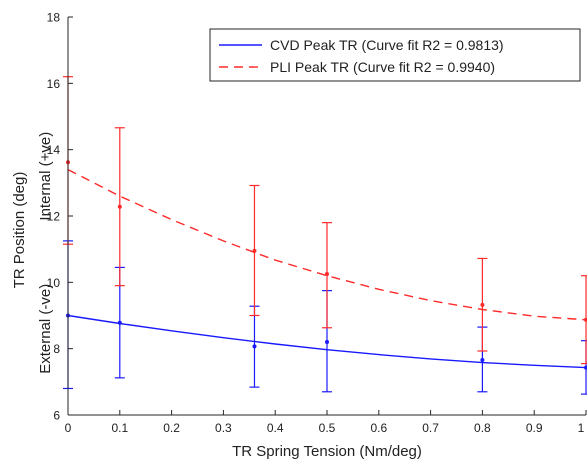 The image size is (587, 466). I want to click on x-tick-label: 0.9, so click(534, 428).